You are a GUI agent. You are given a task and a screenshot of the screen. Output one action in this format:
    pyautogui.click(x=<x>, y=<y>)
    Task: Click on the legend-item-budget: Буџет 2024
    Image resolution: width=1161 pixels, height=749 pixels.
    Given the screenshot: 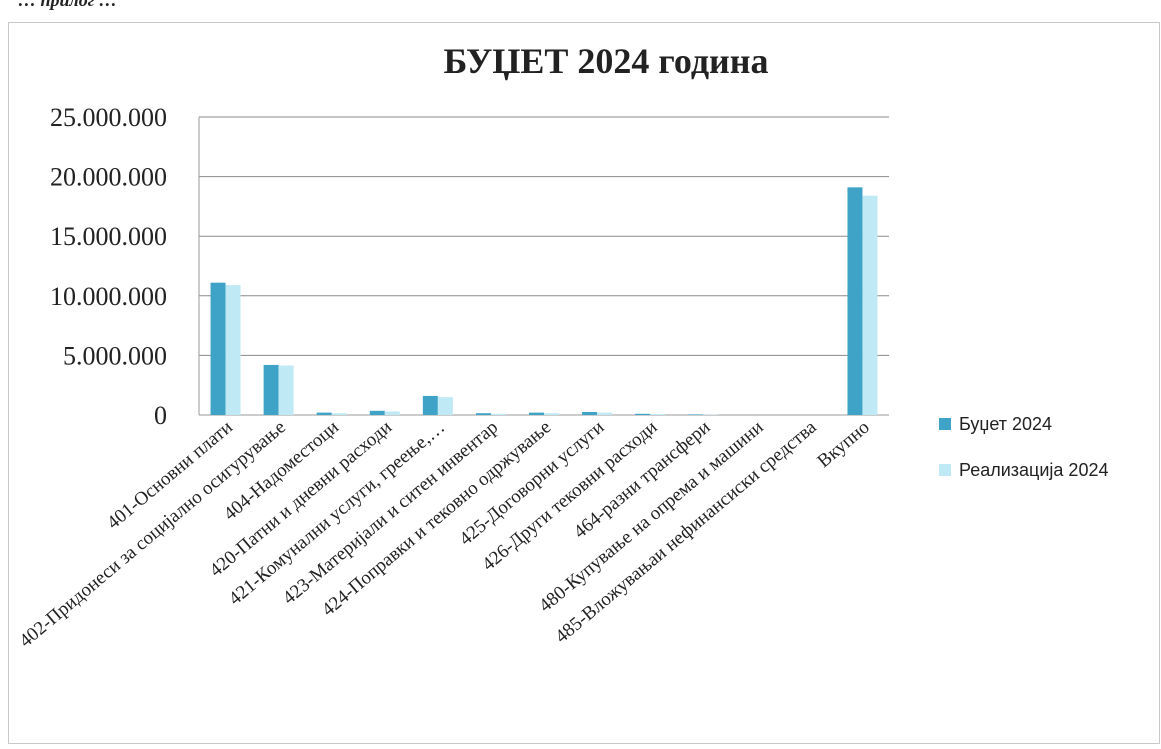 What is the action you would take?
    pyautogui.click(x=1023, y=424)
    